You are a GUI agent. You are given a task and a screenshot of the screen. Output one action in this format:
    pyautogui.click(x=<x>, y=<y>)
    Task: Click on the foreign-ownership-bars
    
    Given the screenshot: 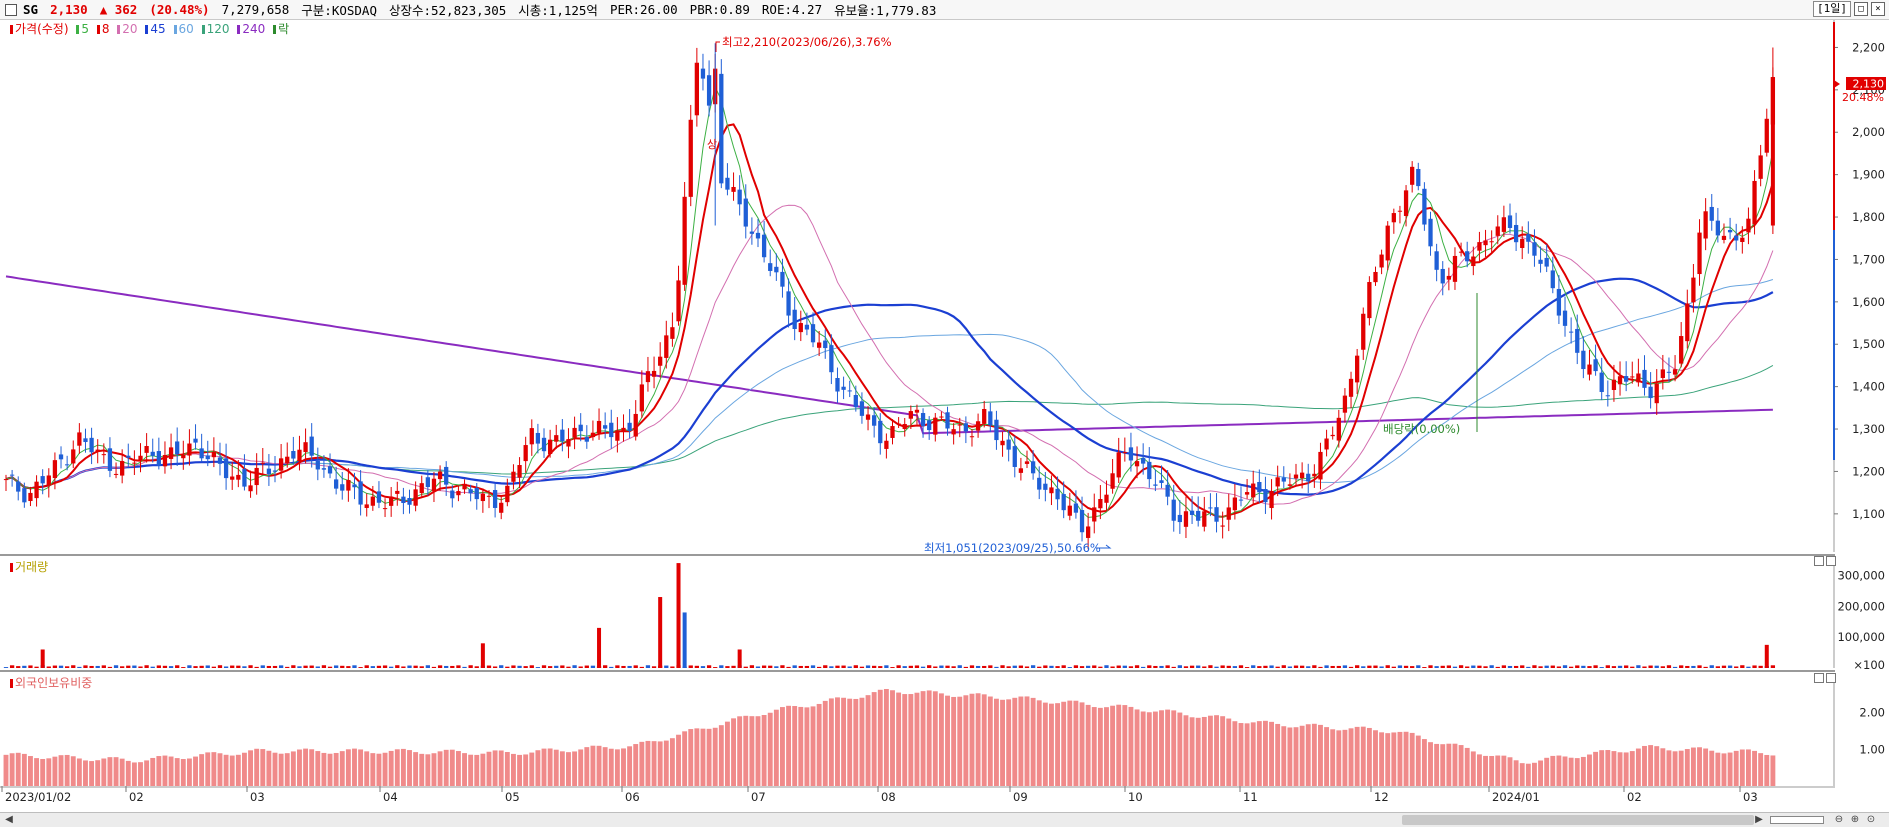 What is the action you would take?
    pyautogui.click(x=889, y=737)
    